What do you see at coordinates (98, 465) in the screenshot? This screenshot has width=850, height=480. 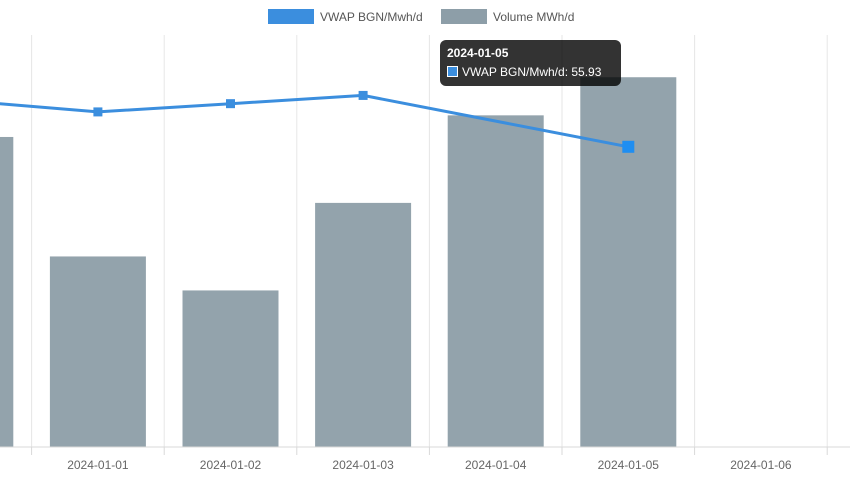 I see `x-tick-label: 2024-01-01` at bounding box center [98, 465].